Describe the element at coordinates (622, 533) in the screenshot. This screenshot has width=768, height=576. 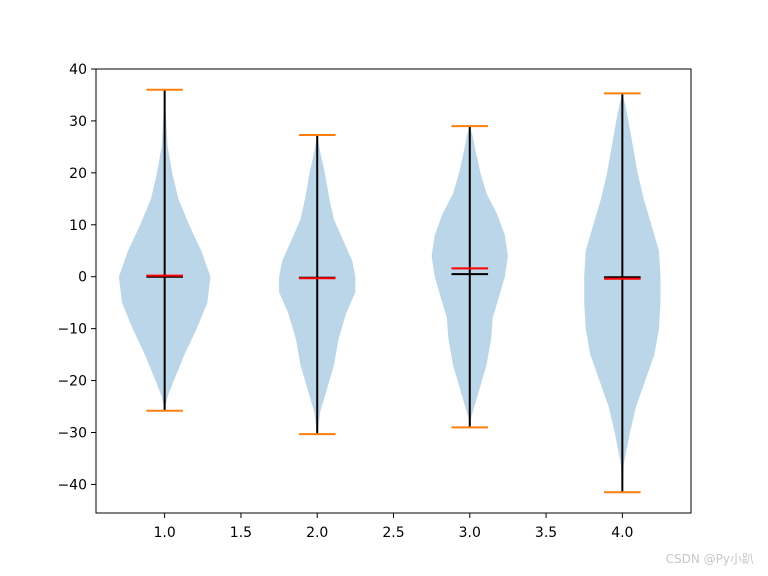
I see `x-tick-label: 4.0` at that location.